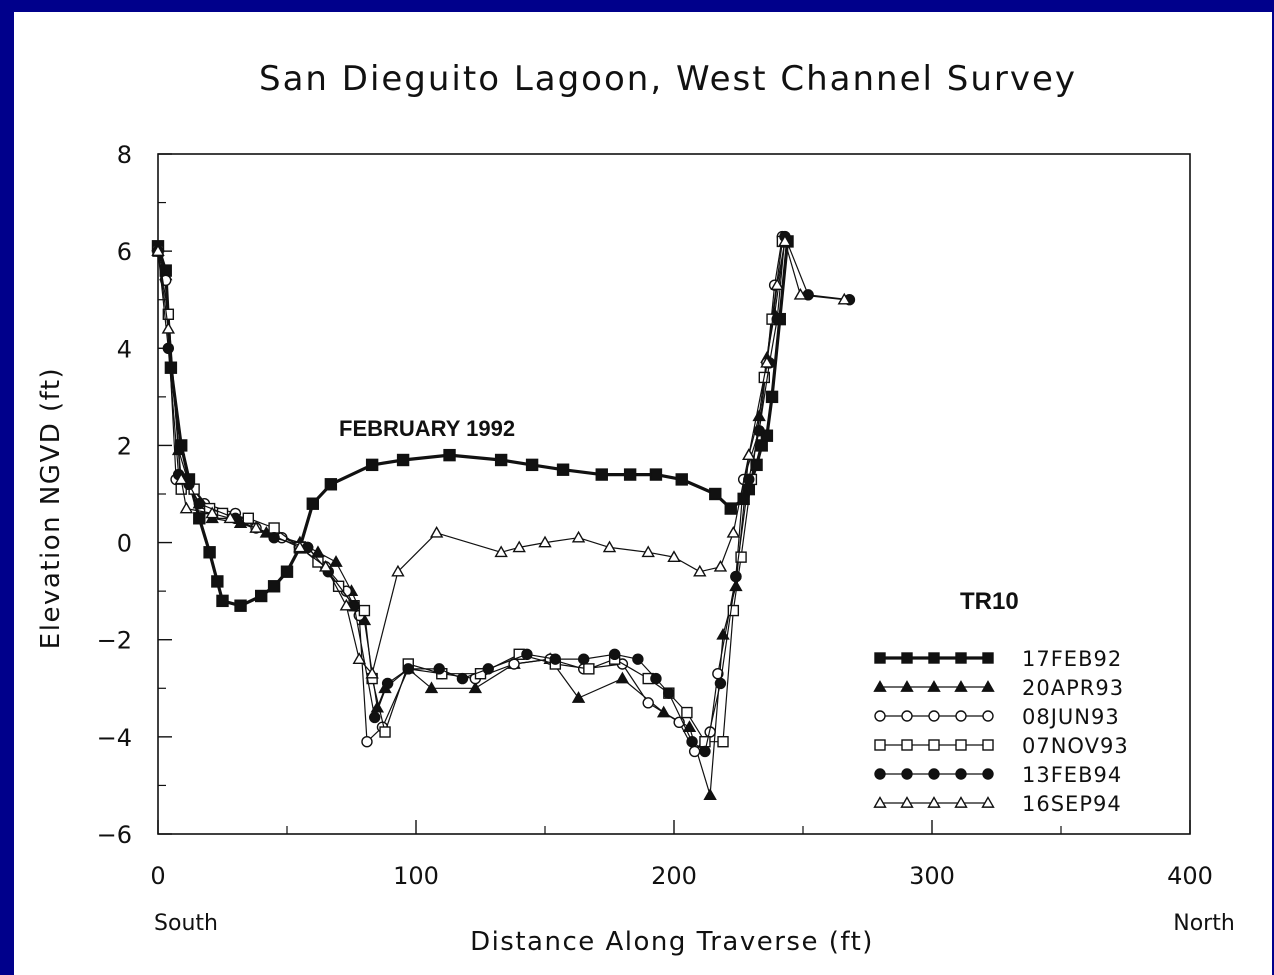 The height and width of the screenshot is (975, 1274). Describe the element at coordinates (427, 428) in the screenshot. I see `february-1992-annotation: FEBRUARY 1992` at that location.